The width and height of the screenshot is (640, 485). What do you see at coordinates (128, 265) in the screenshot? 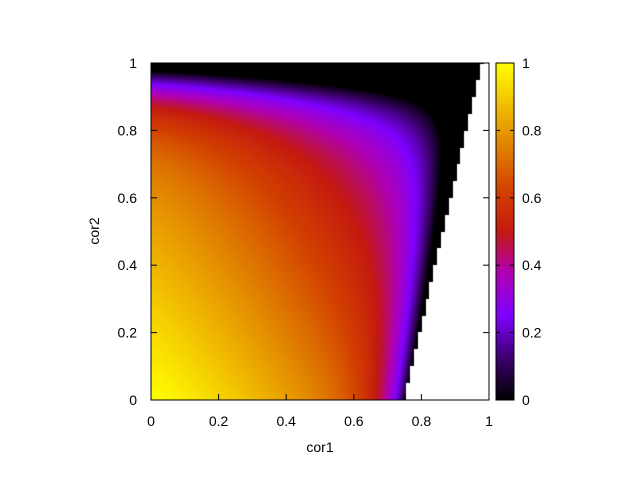
I see `y-tick-label: 0.4` at bounding box center [128, 265].